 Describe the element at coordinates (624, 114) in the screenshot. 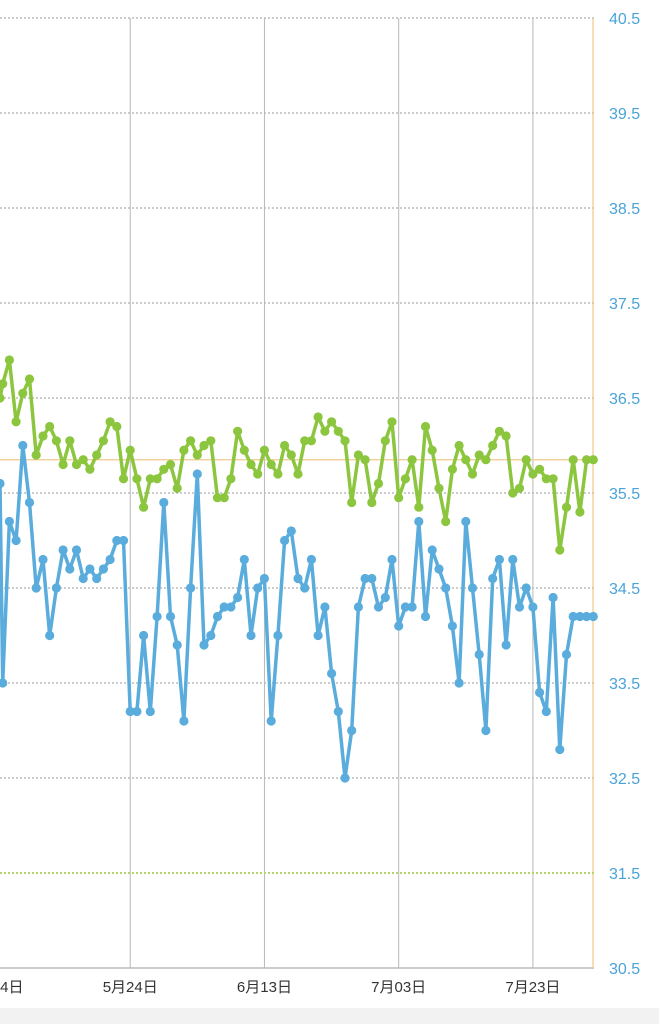

I see `y-tick-label: 39.5` at that location.